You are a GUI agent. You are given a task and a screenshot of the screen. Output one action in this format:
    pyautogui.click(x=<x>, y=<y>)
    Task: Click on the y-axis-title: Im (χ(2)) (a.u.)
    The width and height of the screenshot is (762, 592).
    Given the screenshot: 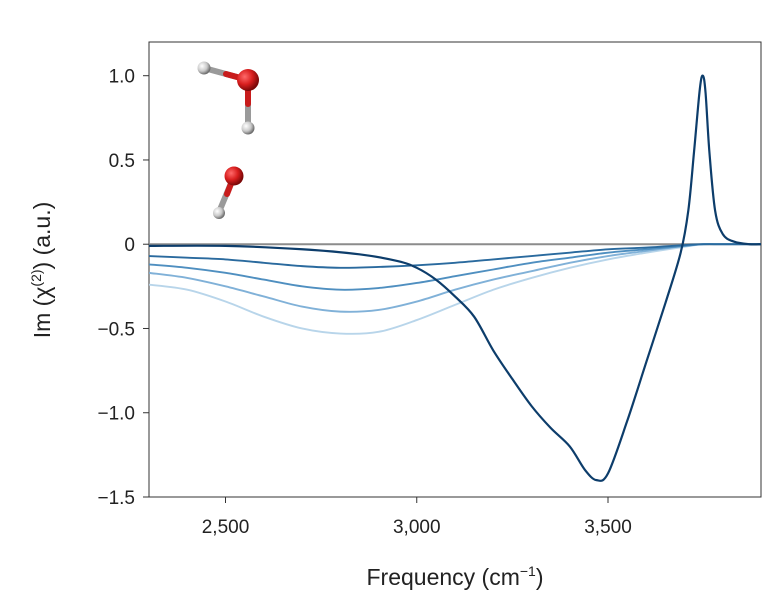 What is the action you would take?
    pyautogui.click(x=41, y=270)
    